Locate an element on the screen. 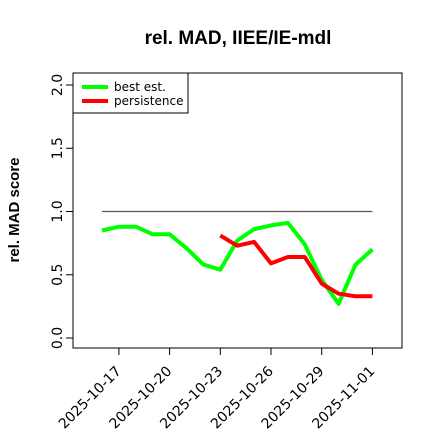  y-tick-label: 0.5 is located at coordinates (58, 275).